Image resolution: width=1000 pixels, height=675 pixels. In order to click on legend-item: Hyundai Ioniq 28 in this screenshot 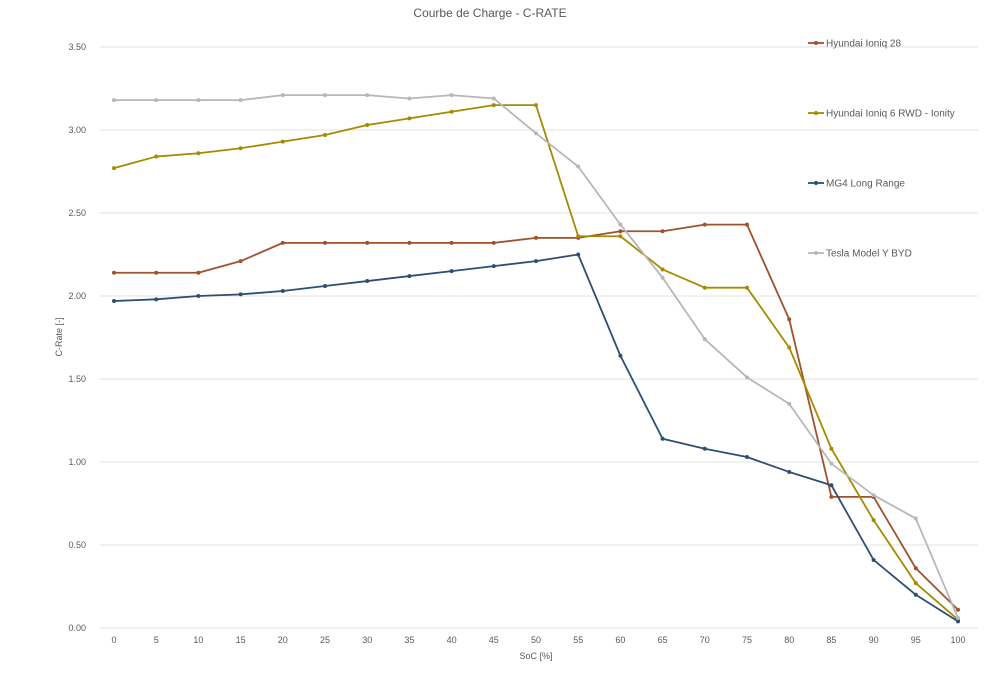, I will do `click(854, 44)`.